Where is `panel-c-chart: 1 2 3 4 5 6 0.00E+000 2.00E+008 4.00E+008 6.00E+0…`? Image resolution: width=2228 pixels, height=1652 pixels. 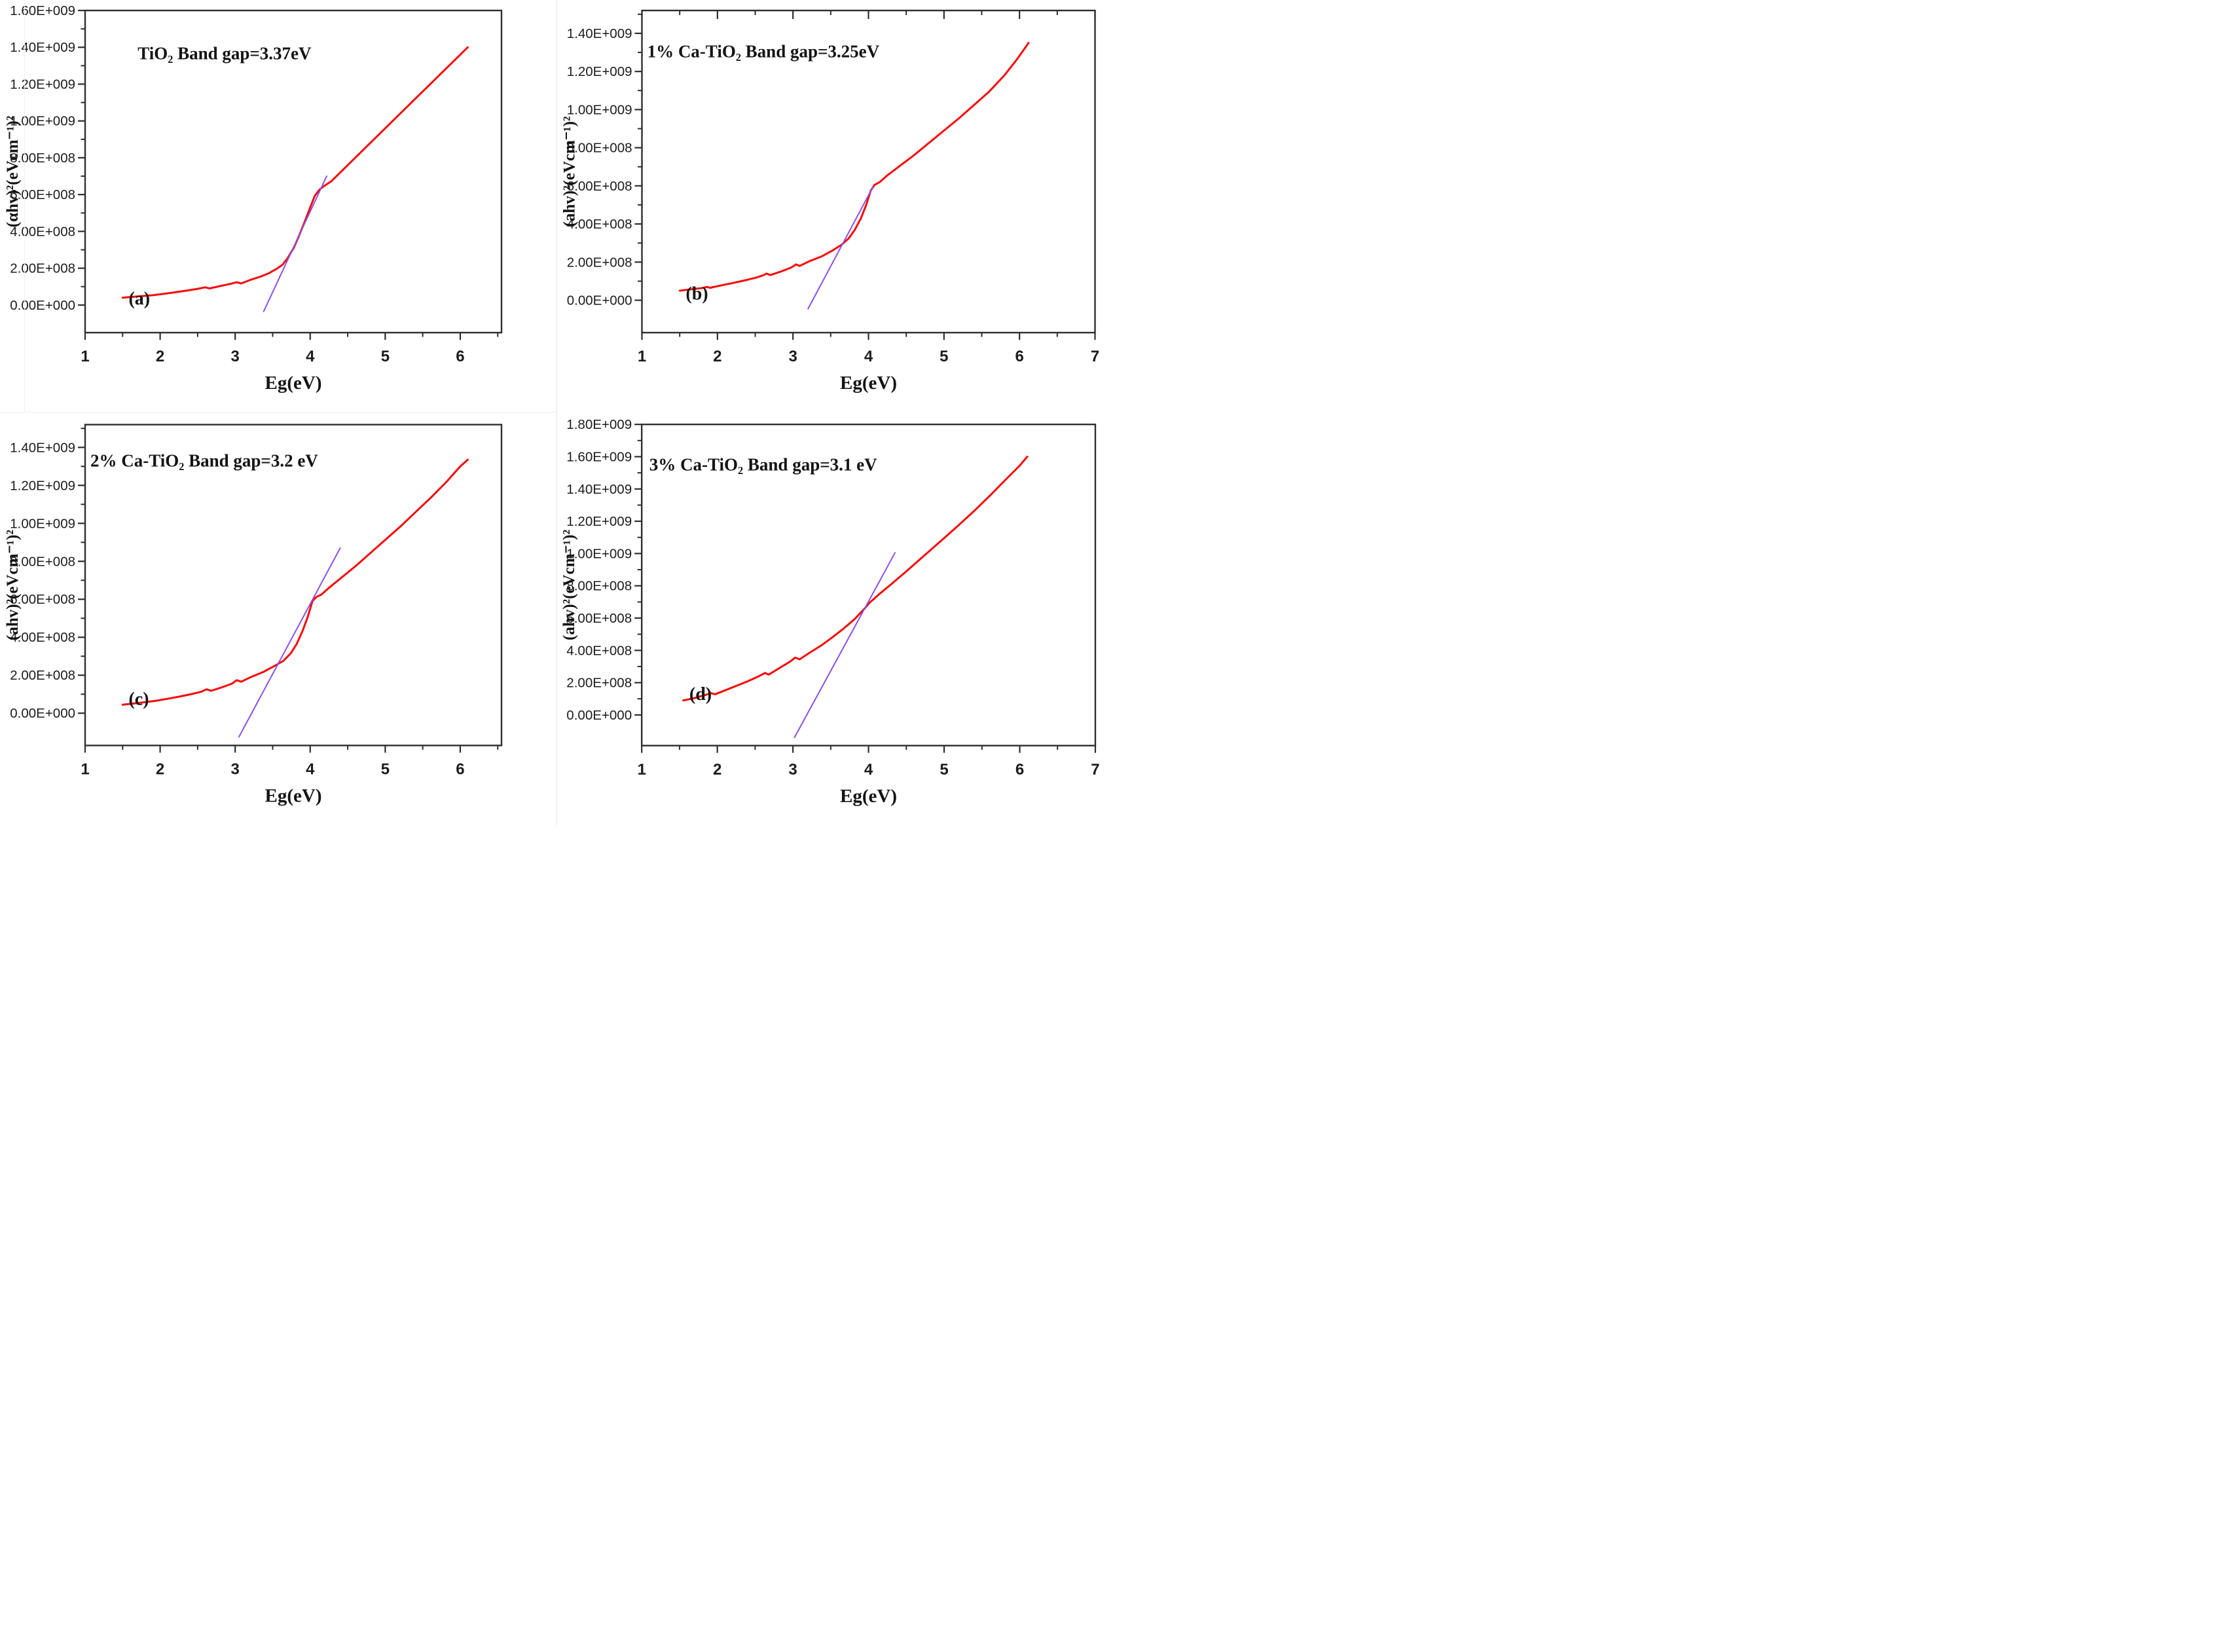 panel-c-chart: 1 2 3 4 5 6 0.00E+000 2.00E+008 4.00E+008 6.00E+0… is located at coordinates (253, 615).